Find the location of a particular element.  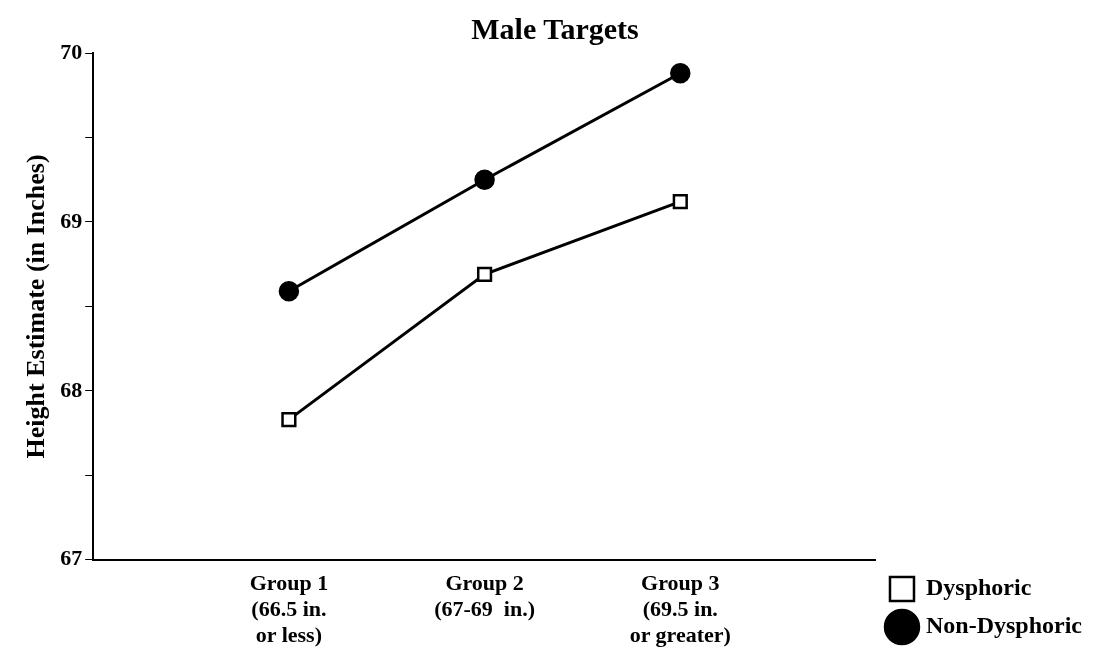

y-tick-label: 67 is located at coordinates (71, 558).